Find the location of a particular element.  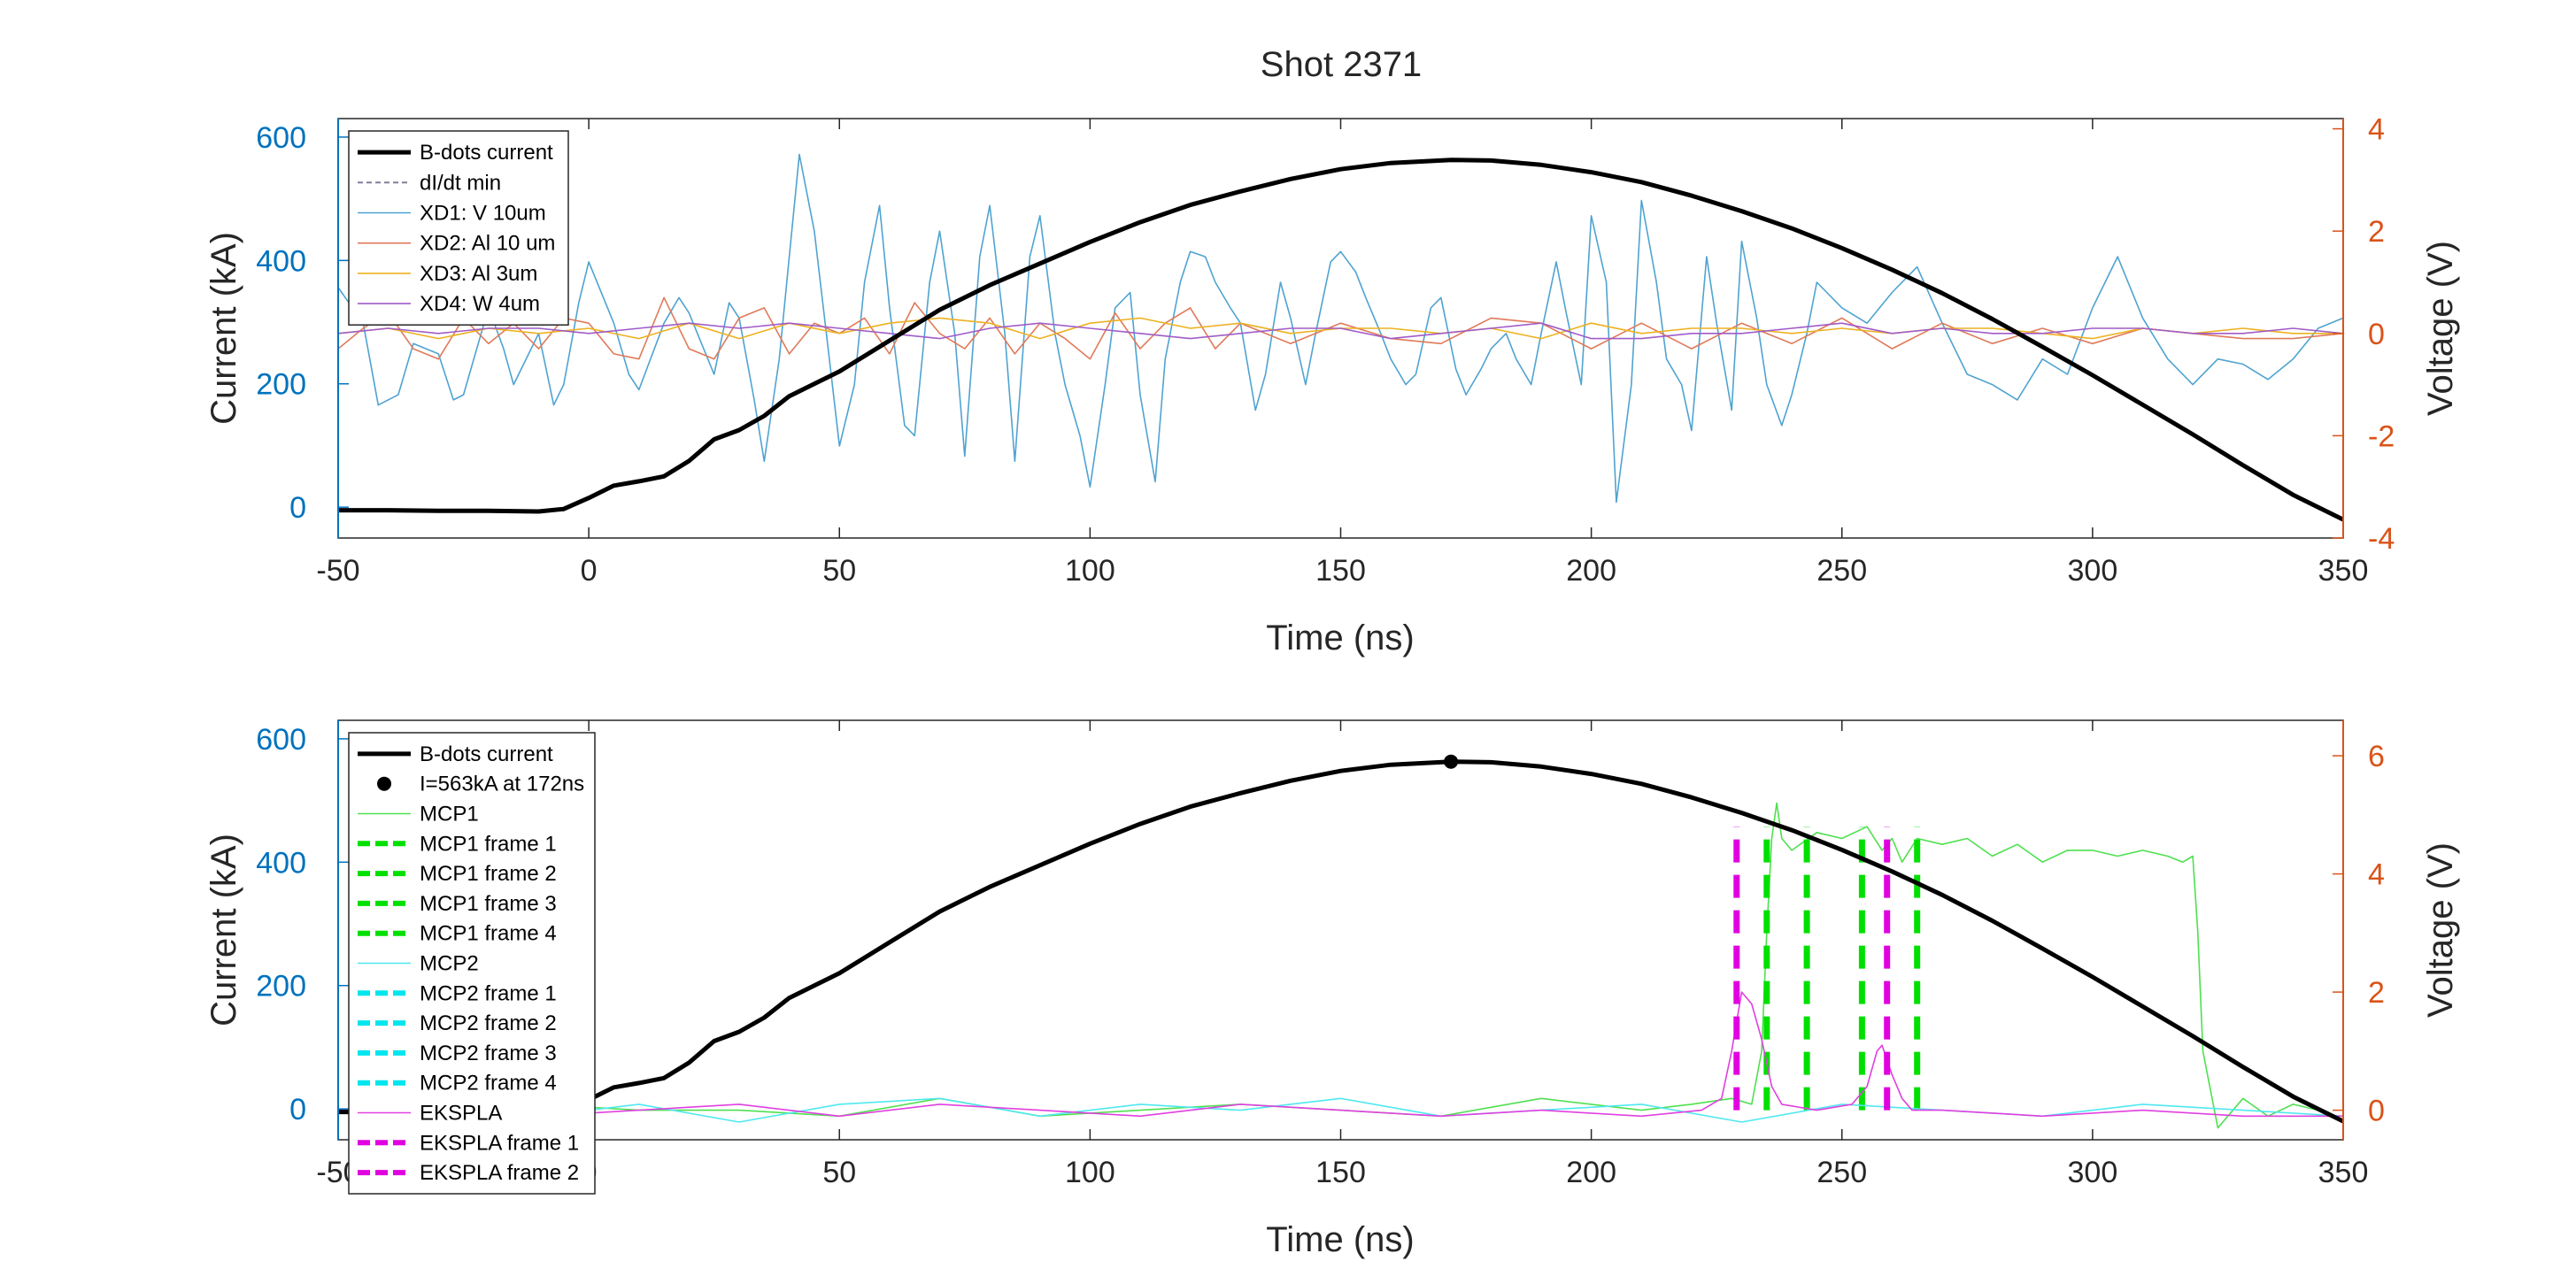

legend-item-mcp2-frame-1: MCP2 frame 1 is located at coordinates (457, 993).